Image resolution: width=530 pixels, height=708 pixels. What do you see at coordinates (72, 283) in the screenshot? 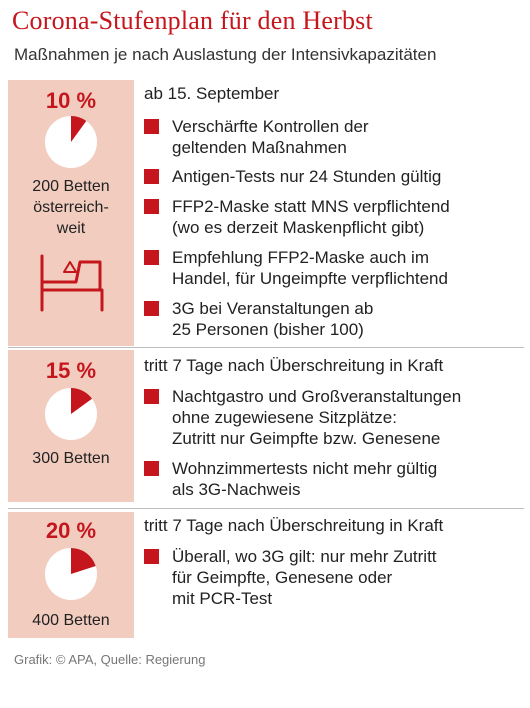
I see `hospital-bed-icon` at bounding box center [72, 283].